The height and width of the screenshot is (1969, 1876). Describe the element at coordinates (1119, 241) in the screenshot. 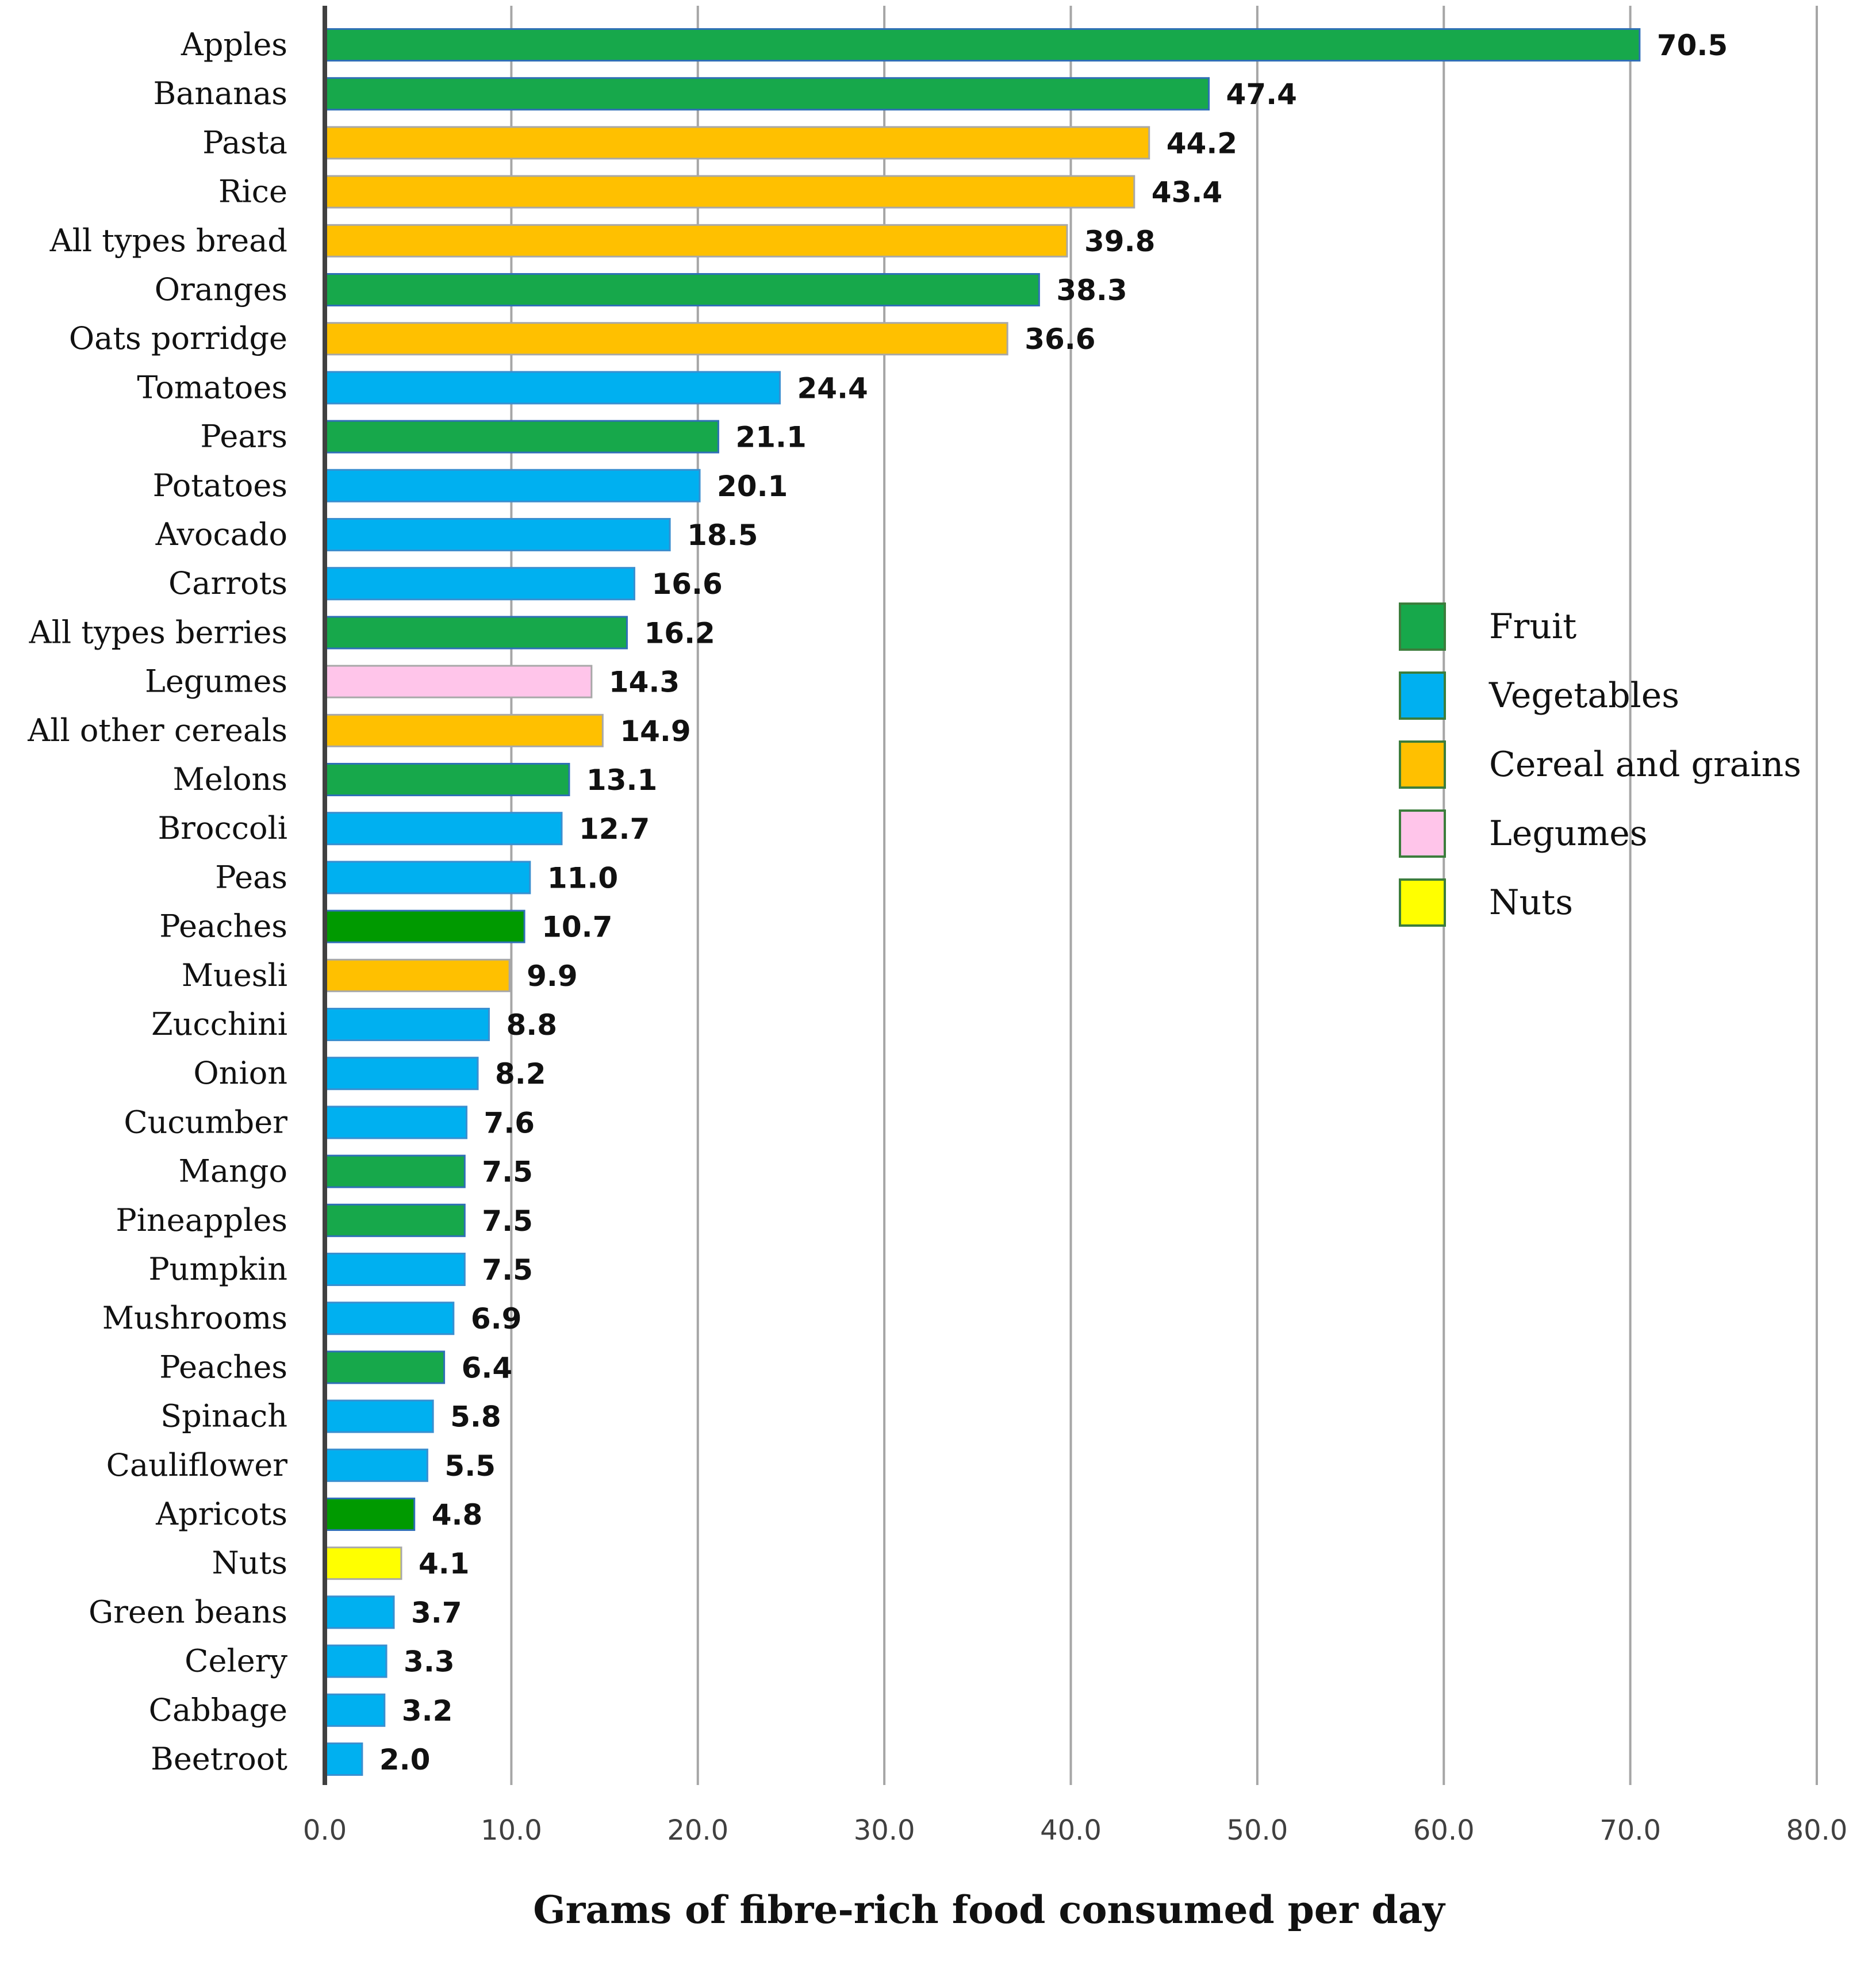

I see `value-label: 39.8` at that location.